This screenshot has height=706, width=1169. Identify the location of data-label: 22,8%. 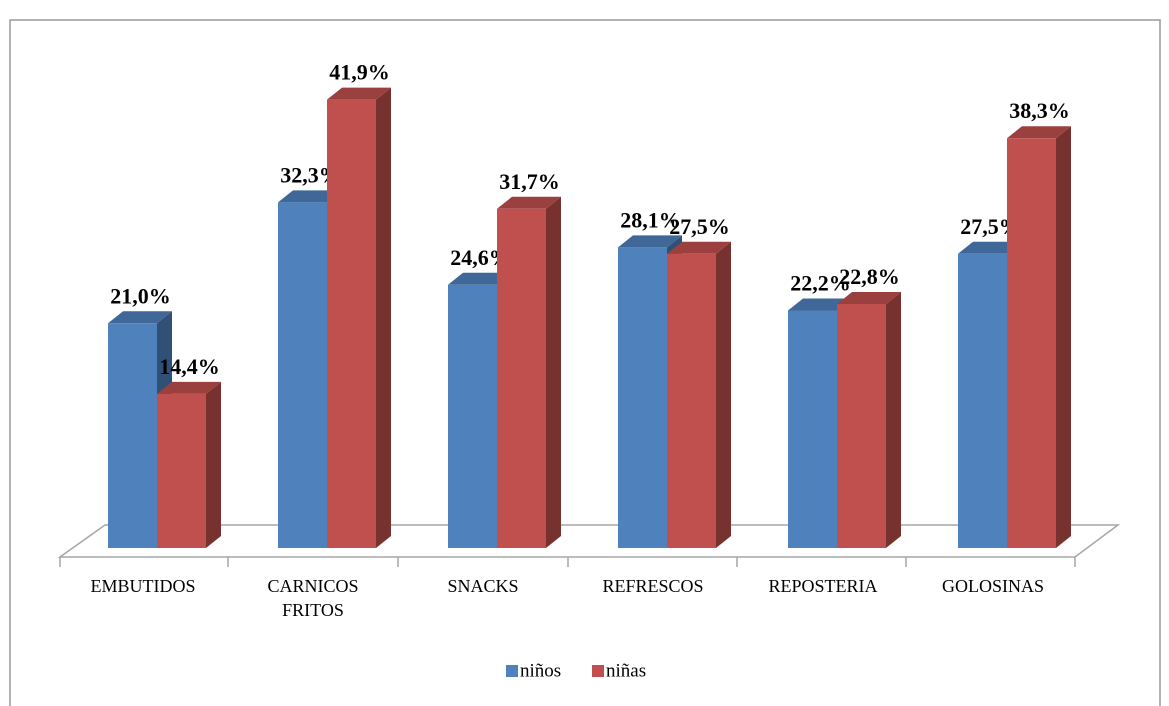
(869, 276).